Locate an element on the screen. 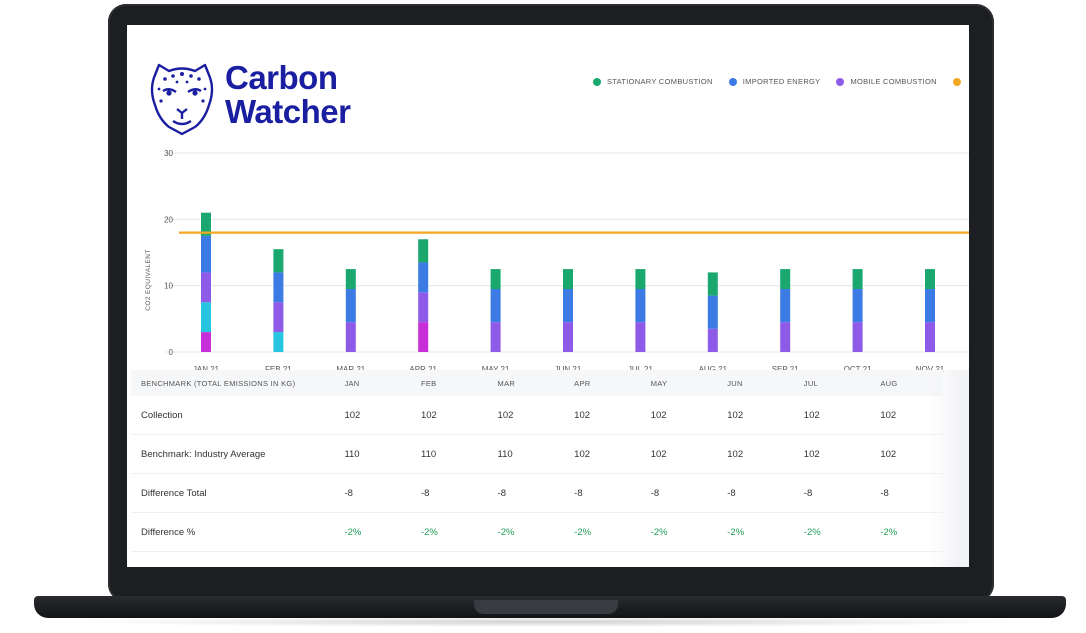 Image resolution: width=1086 pixels, height=633 pixels. x-tick-label: OCT 21 is located at coordinates (858, 369).